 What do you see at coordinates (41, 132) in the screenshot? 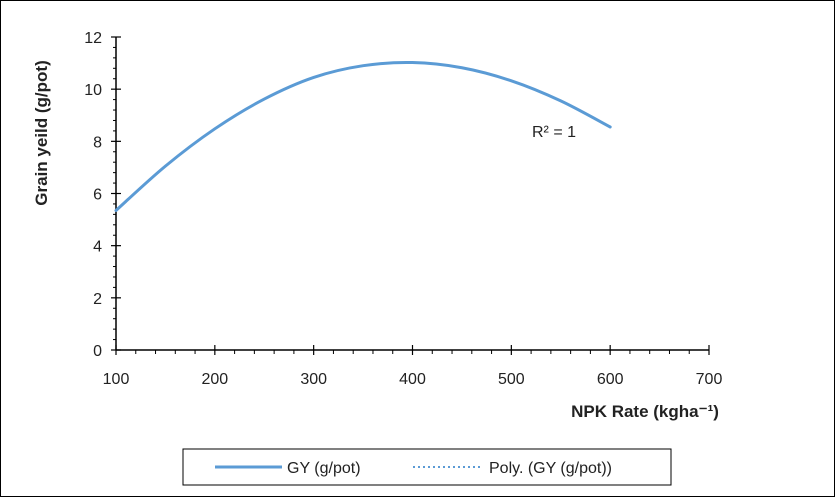
I see `y-axis-title: Grain yeild (g/pot)` at bounding box center [41, 132].